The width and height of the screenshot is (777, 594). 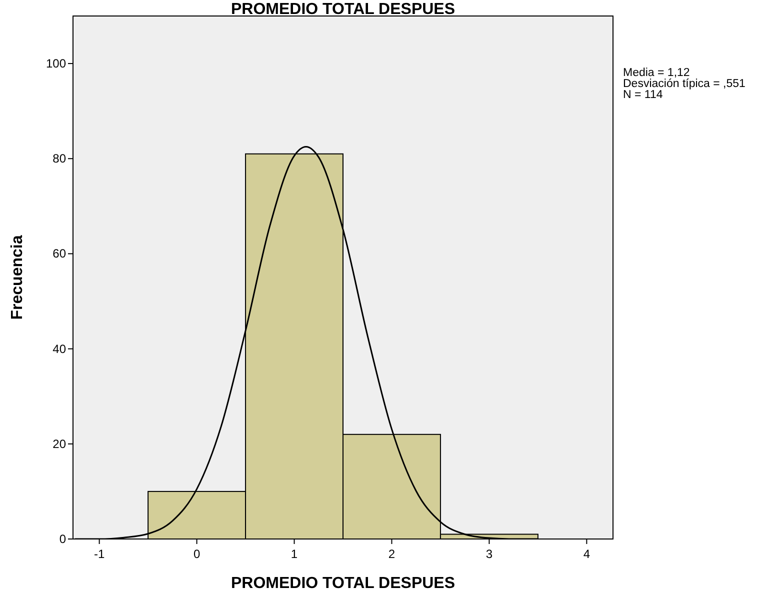 I want to click on chart-title: PROMEDIO TOTAL DESPUES, so click(x=343, y=9).